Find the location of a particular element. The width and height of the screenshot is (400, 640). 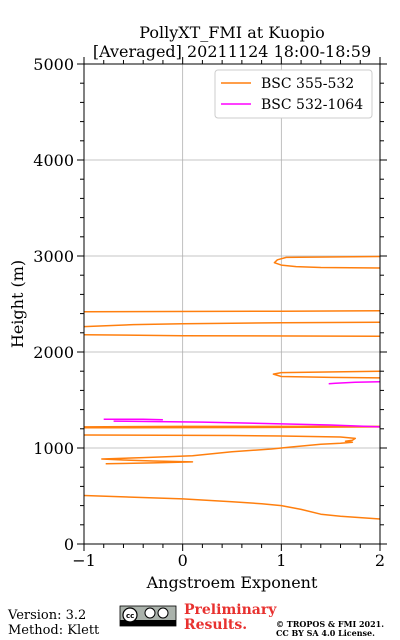

license-text: CC BY SA 4.0 License. is located at coordinates (325, 633).